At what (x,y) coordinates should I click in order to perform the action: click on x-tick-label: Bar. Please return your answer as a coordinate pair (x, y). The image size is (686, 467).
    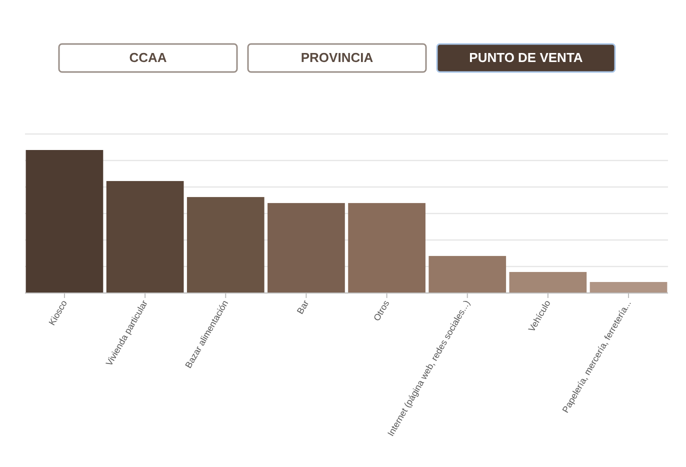
    Looking at the image, I should click on (303, 307).